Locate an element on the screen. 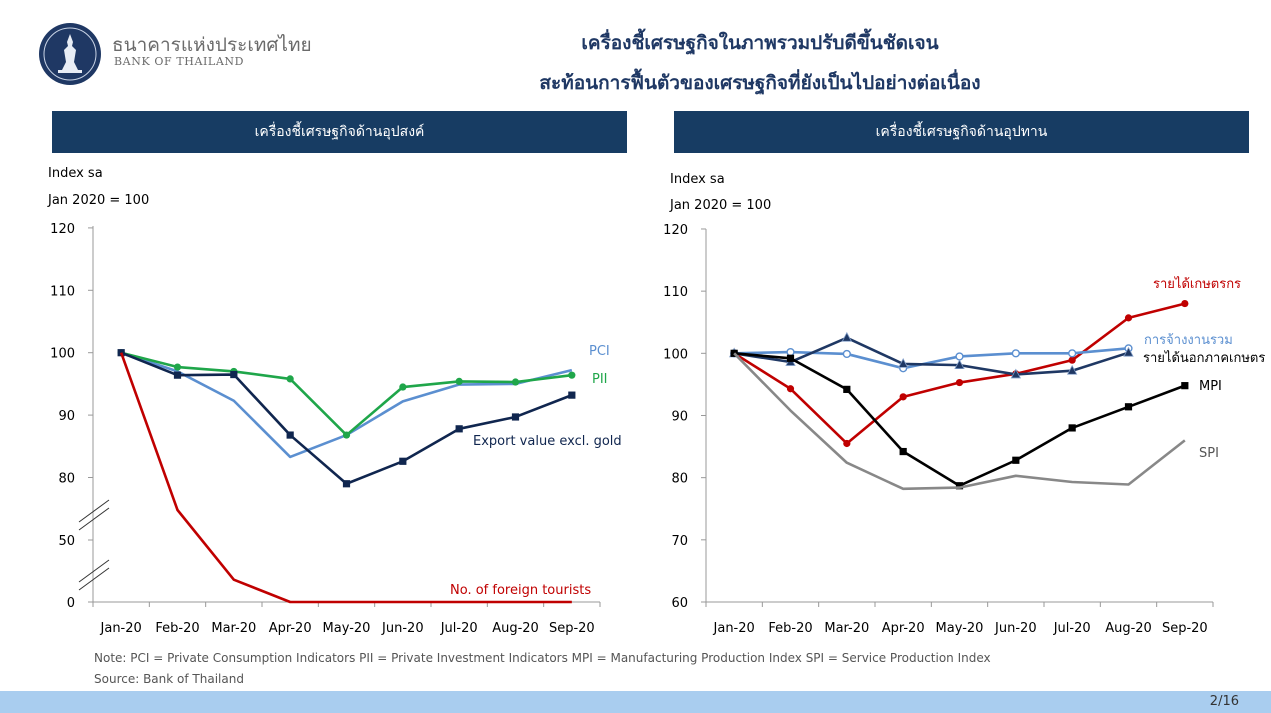  demand-base-label: Jan 2020 = 100 is located at coordinates (99, 200).